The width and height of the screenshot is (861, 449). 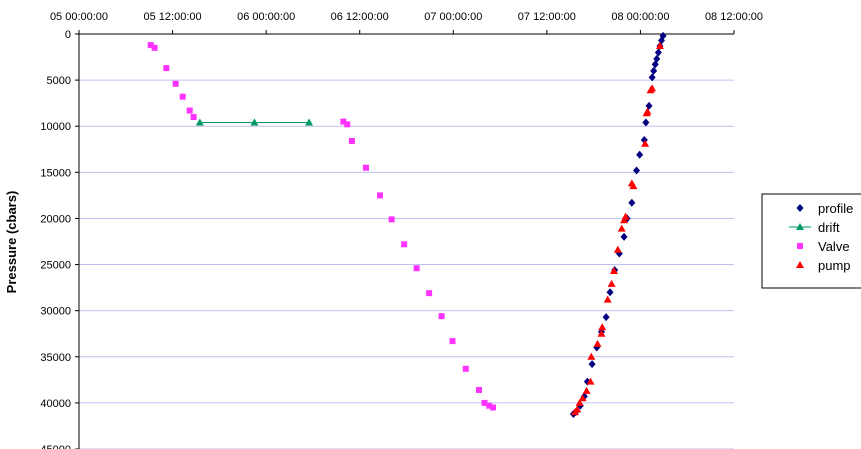 I want to click on y-tick-label: 45000, so click(x=55, y=446).